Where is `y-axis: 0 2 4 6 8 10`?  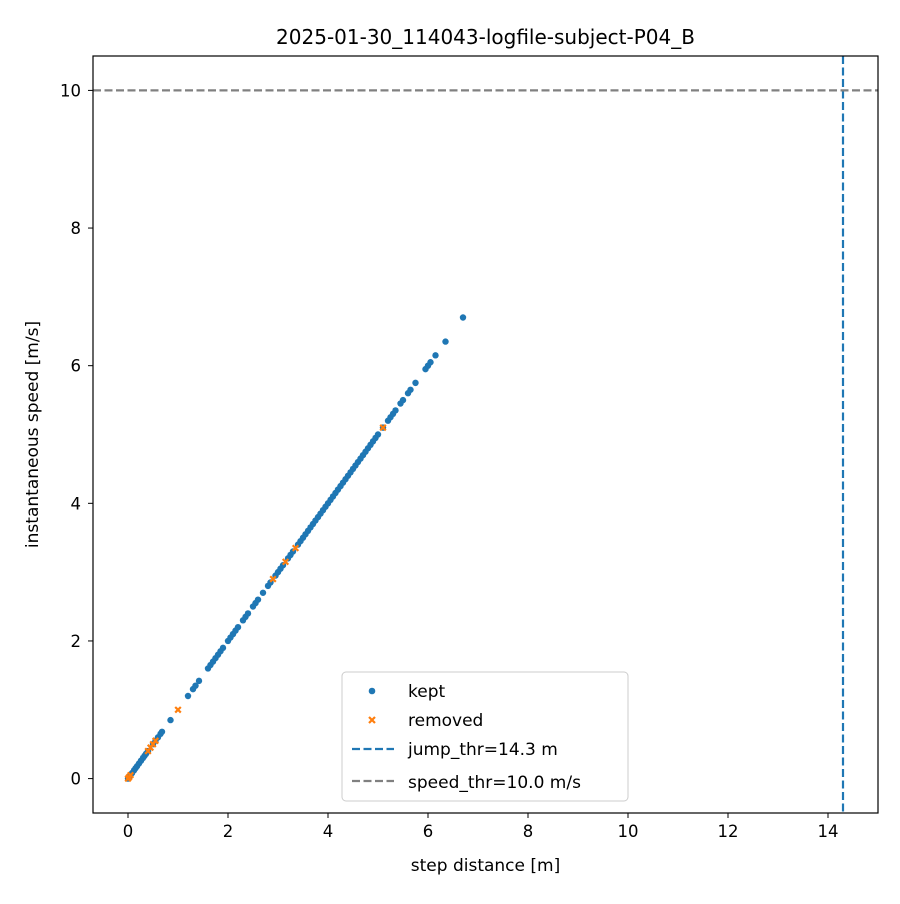 y-axis: 0 2 4 6 8 10 is located at coordinates (76, 435).